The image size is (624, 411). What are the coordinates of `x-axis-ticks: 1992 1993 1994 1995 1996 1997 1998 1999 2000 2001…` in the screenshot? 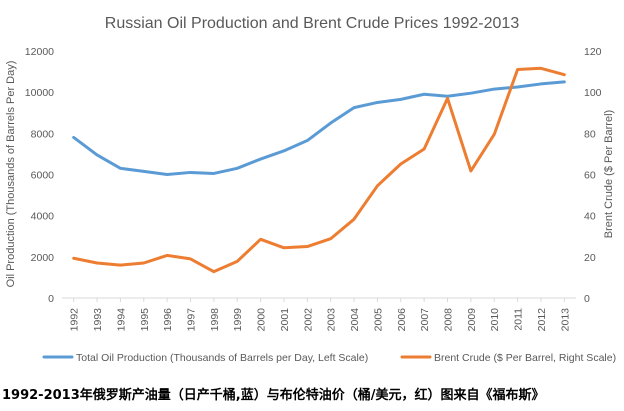 It's located at (320, 315).